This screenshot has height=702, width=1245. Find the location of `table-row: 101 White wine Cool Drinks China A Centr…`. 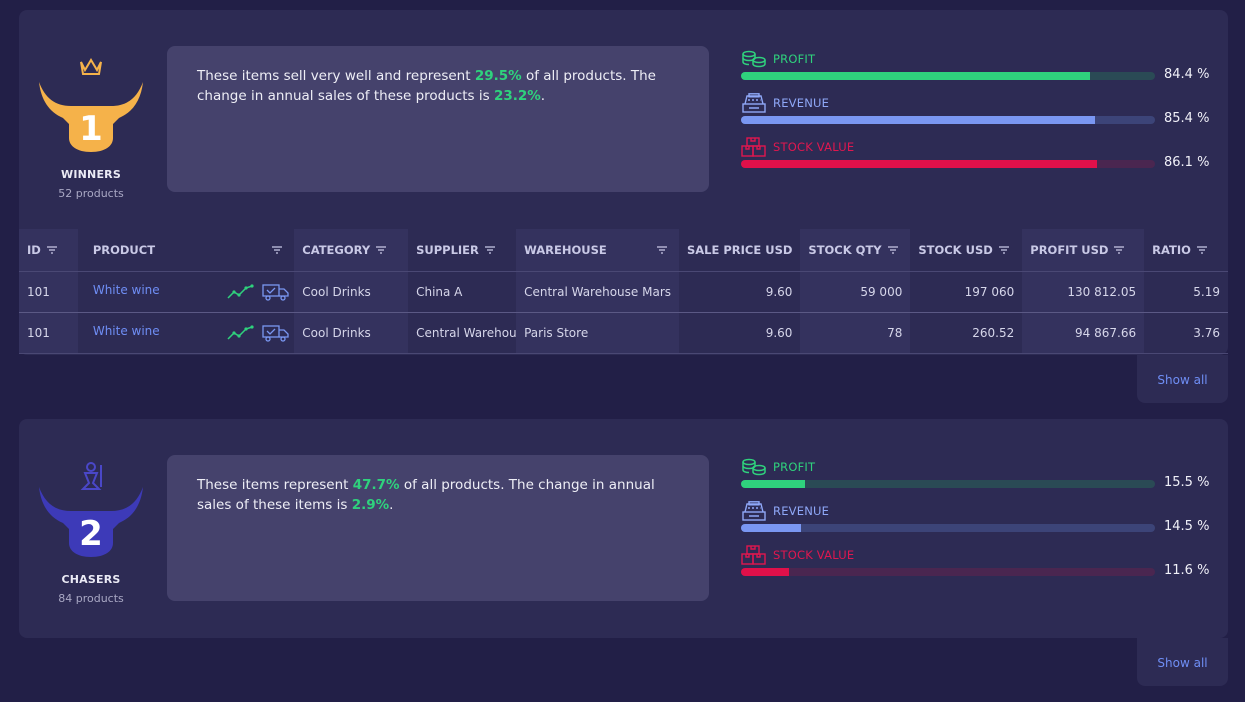

table-row: 101 White wine Cool Drinks China A Centr… is located at coordinates (623, 292).